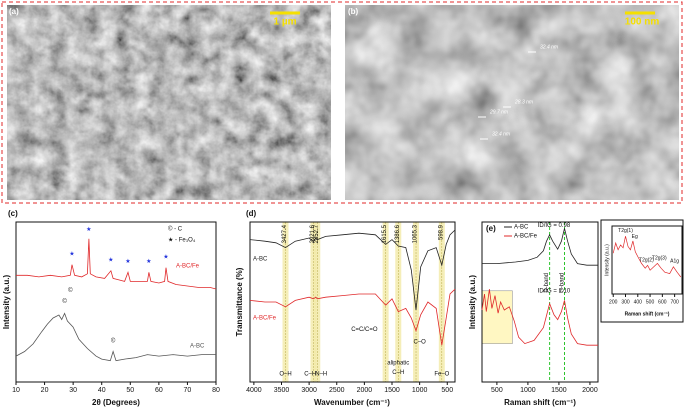 Image resolution: width=685 pixels, height=411 pixels. Describe the element at coordinates (364, 330) in the screenshot. I see `annotation: C=C/C=O` at that location.